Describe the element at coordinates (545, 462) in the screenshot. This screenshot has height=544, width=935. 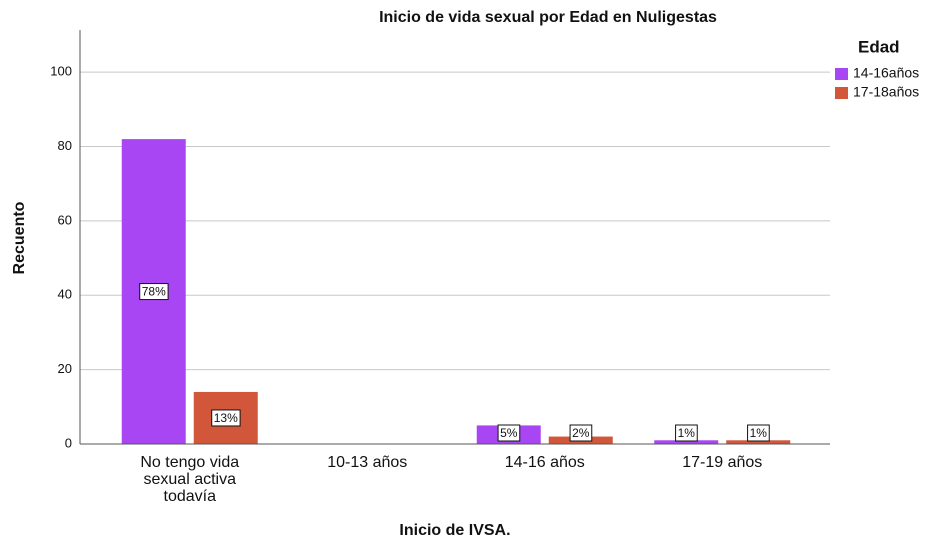
I see `x-tick-label: 14-16 años` at that location.